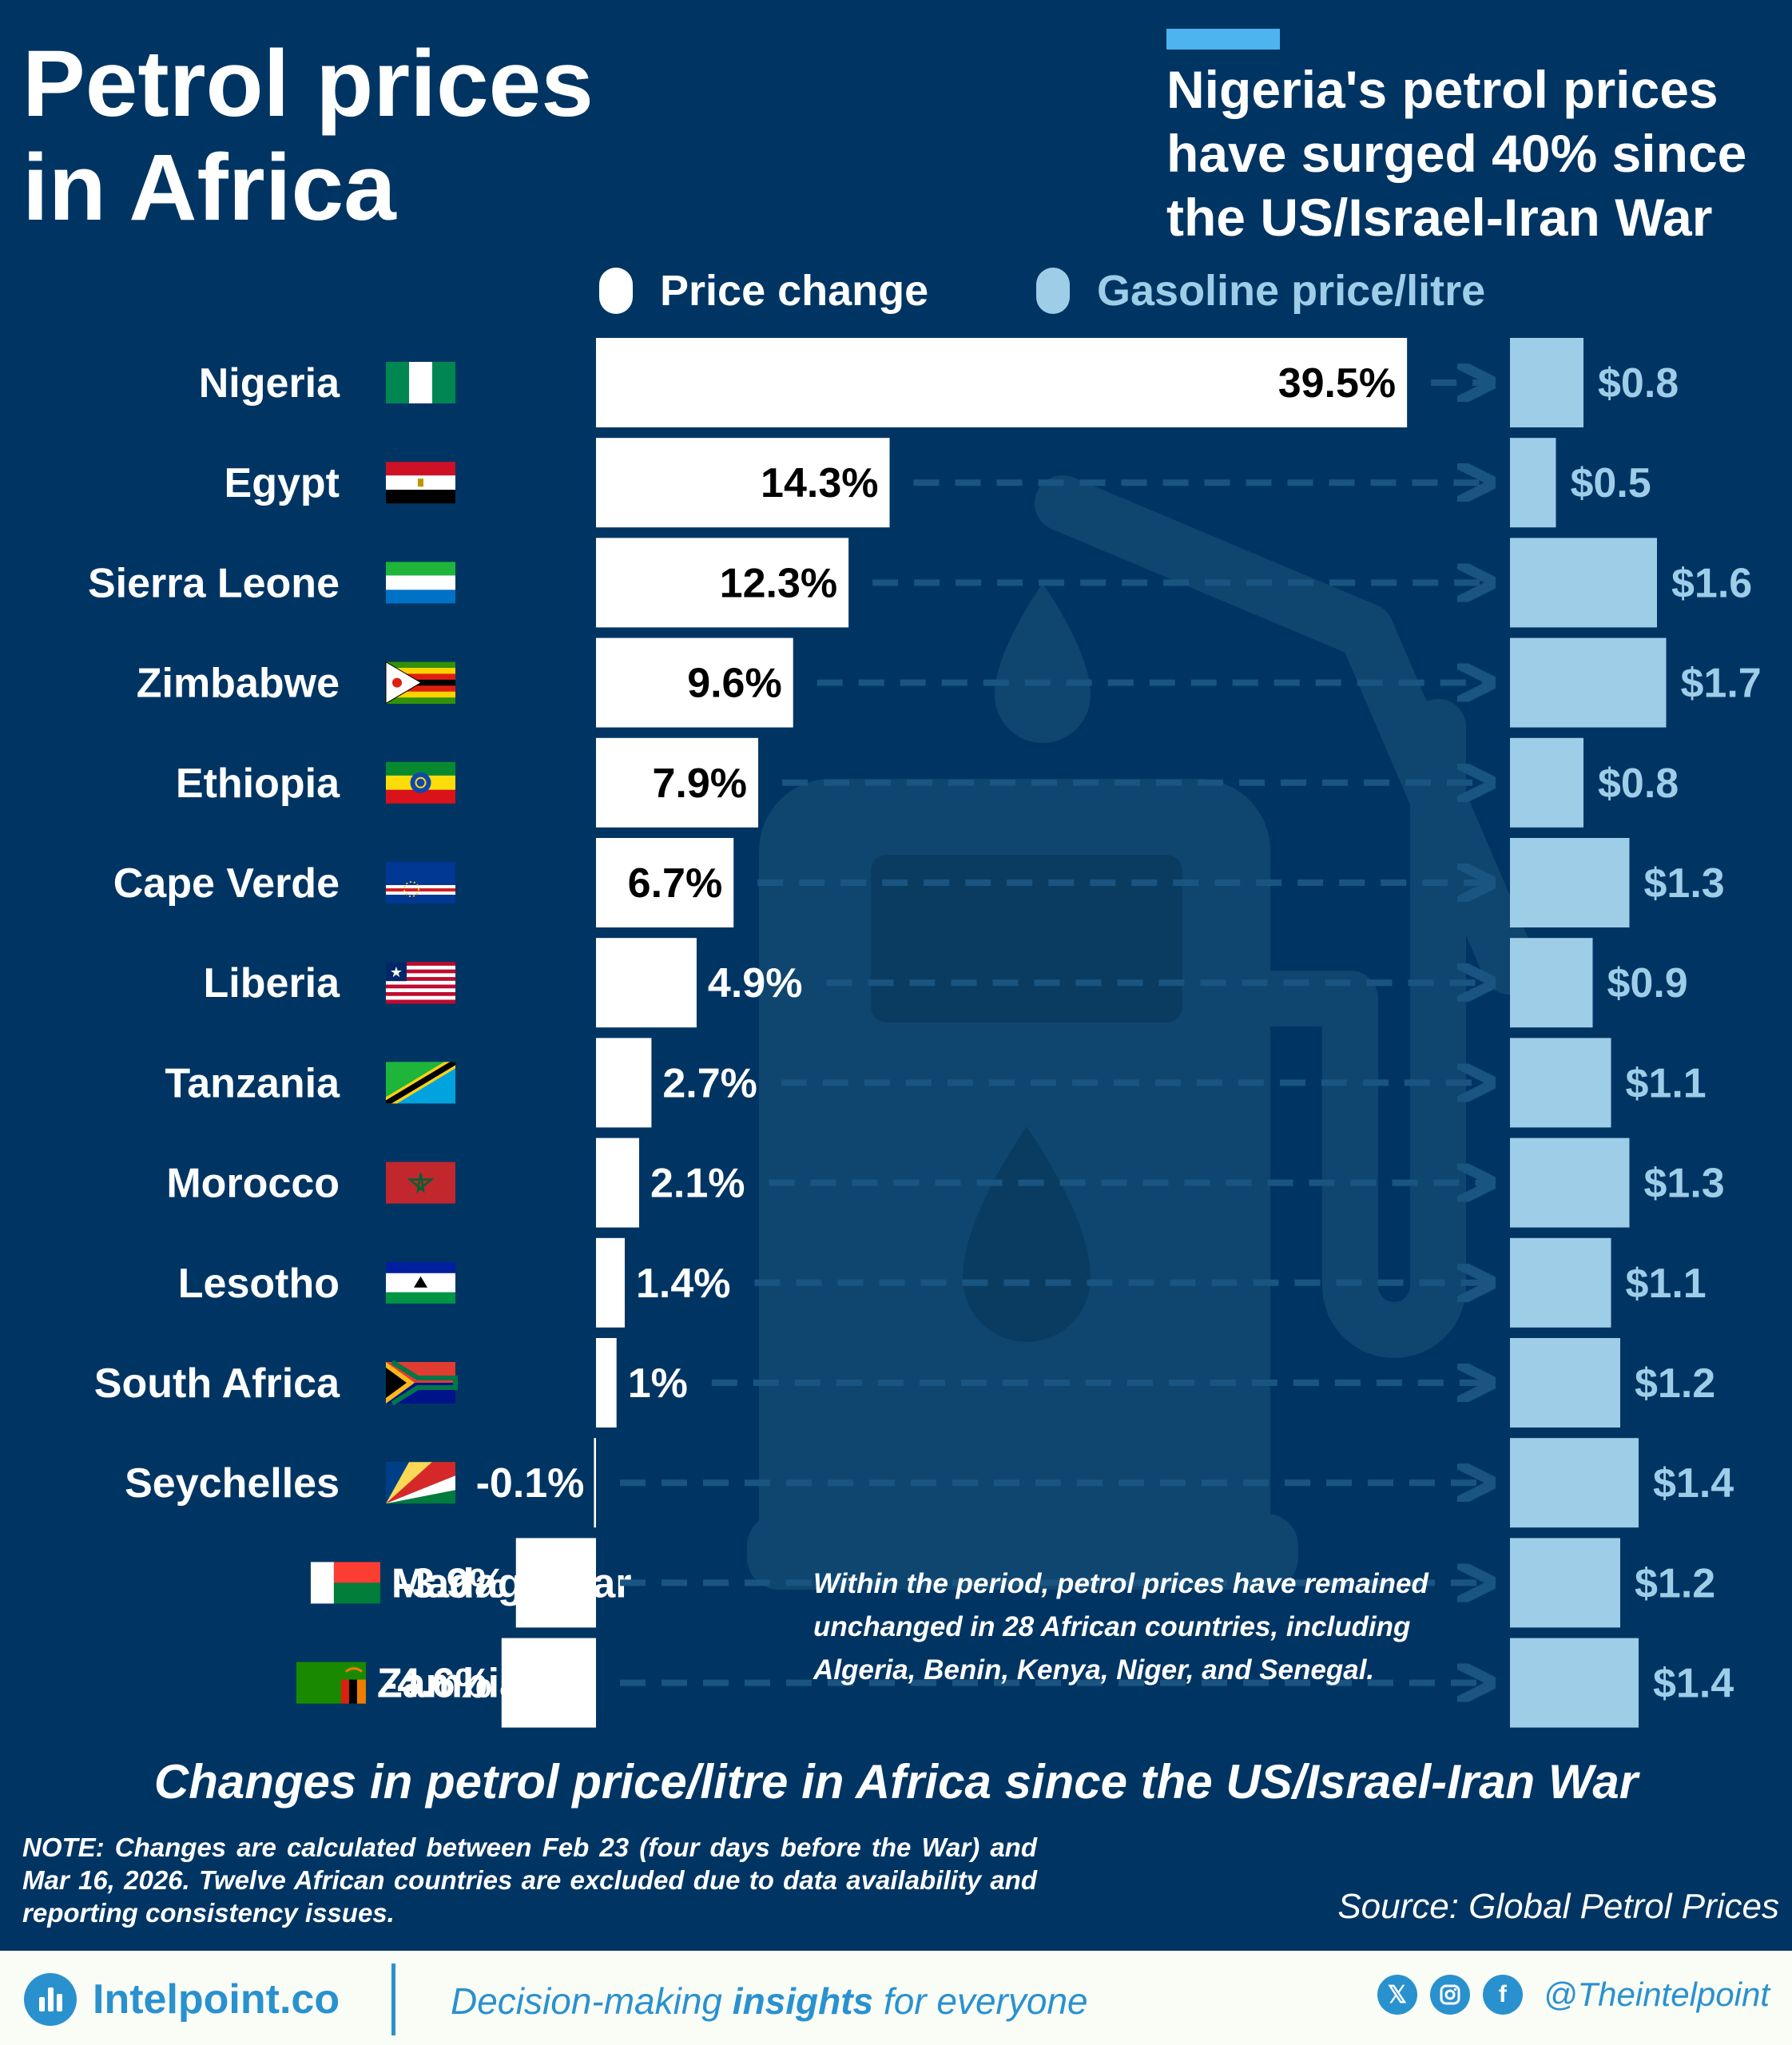 The height and width of the screenshot is (2045, 1792). Describe the element at coordinates (437, 1684) in the screenshot. I see `price-change-label: -4.6%` at that location.